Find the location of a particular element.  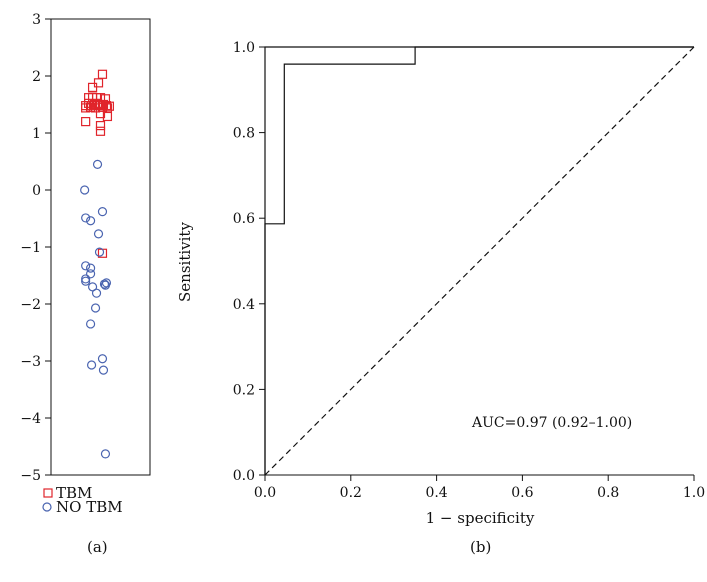

y-tick-label: −3 is located at coordinates (30, 362).